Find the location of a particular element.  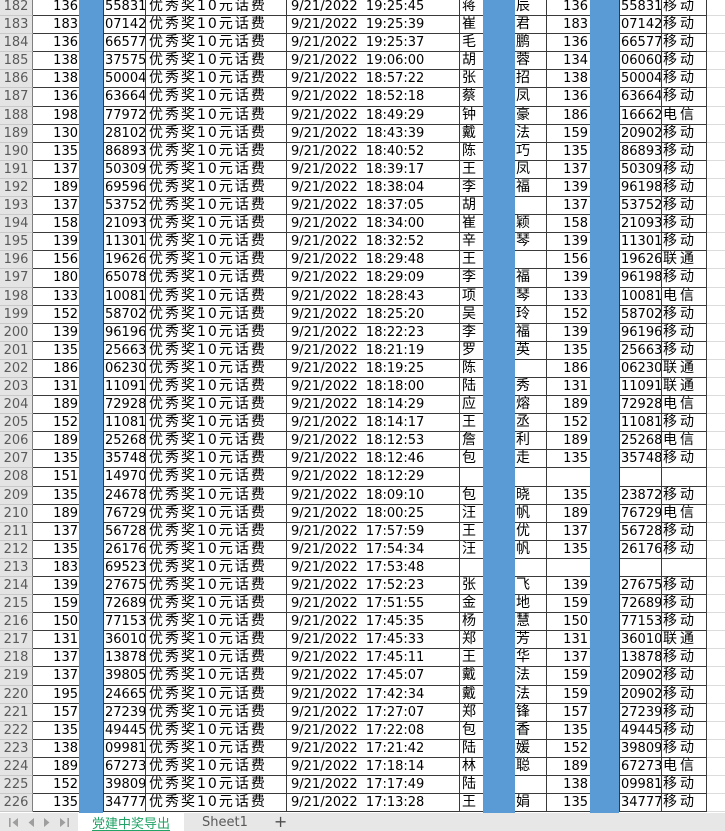

phone1-prefix-cell: 131 is located at coordinates (68, 387).